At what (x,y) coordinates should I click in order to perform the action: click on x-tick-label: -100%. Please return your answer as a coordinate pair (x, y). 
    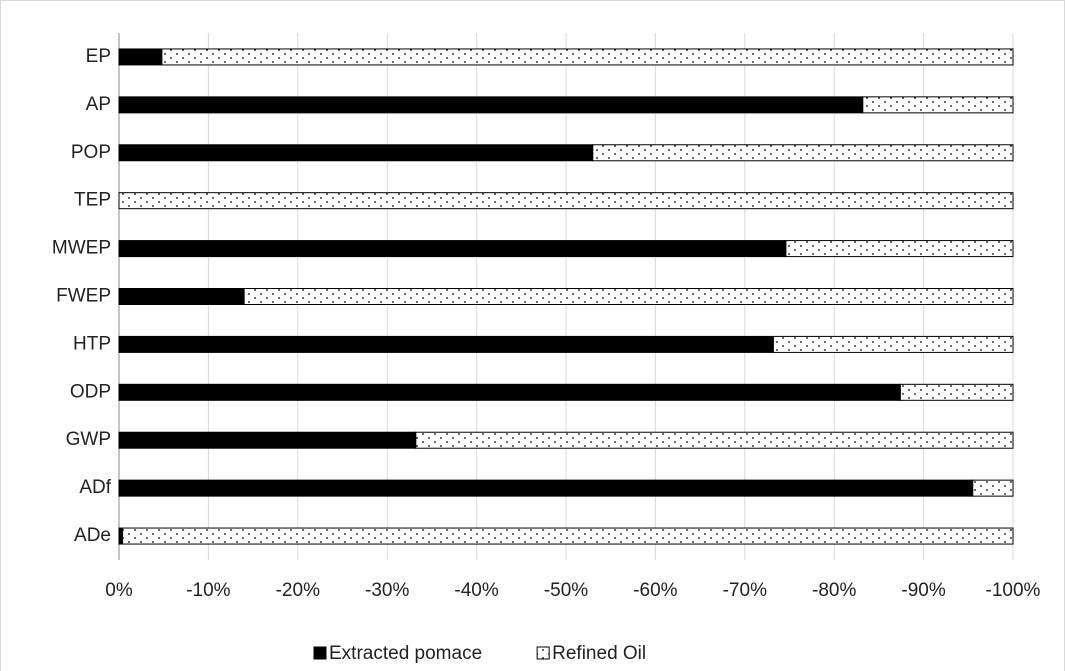
    Looking at the image, I should click on (1013, 590).